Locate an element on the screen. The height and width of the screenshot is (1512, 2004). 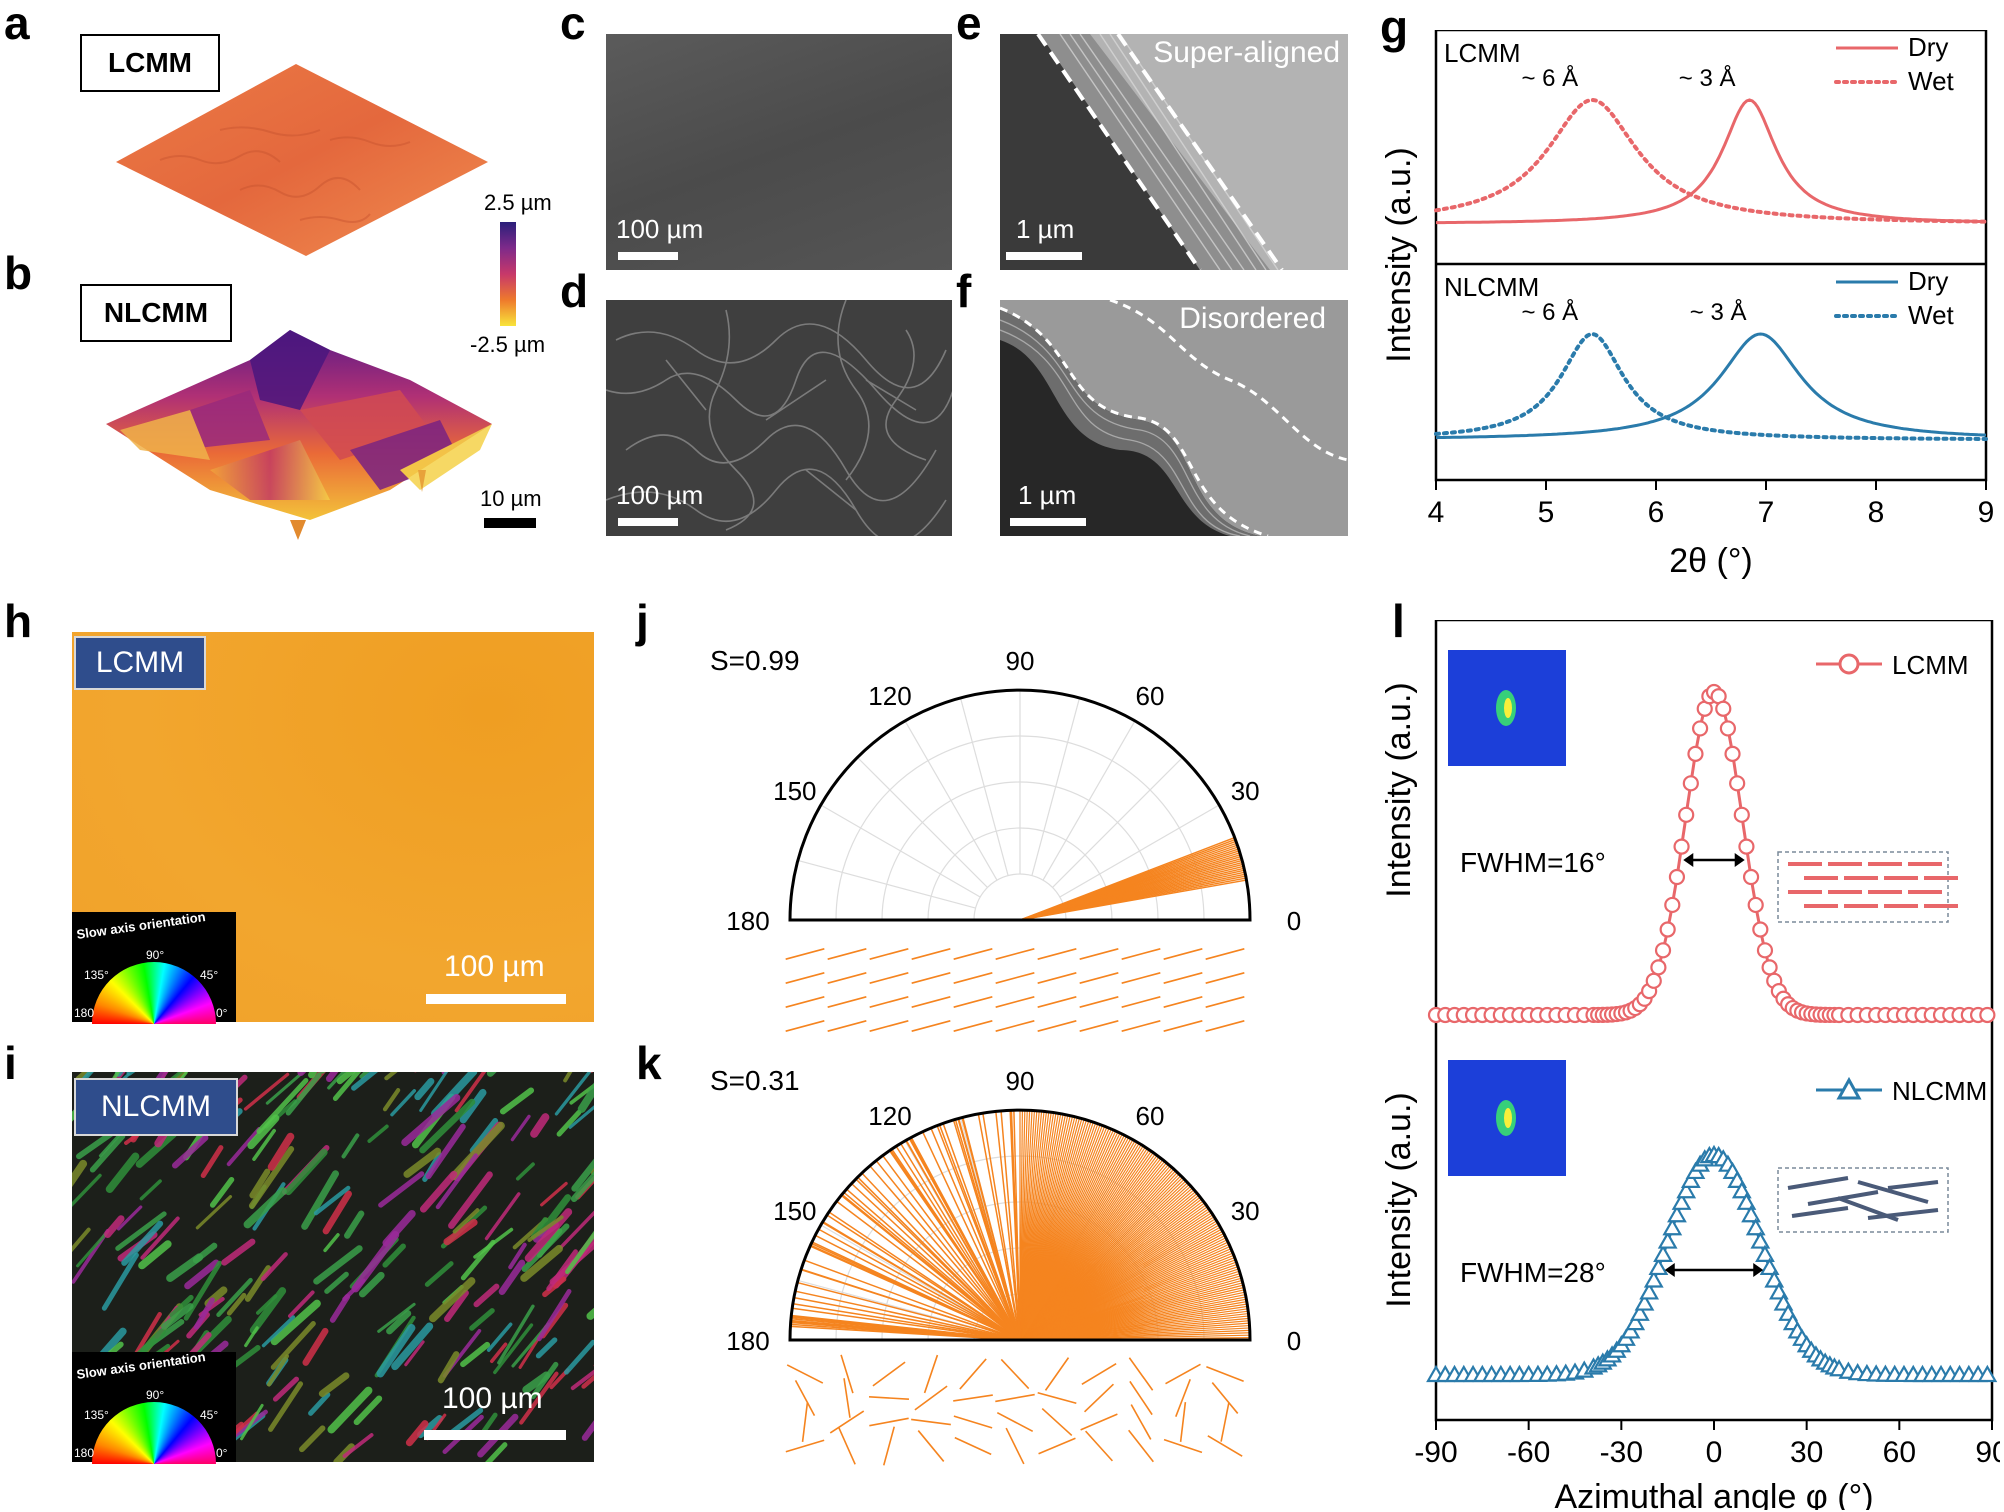
xrd-annotation: ~ 3 Å is located at coordinates (1718, 312).